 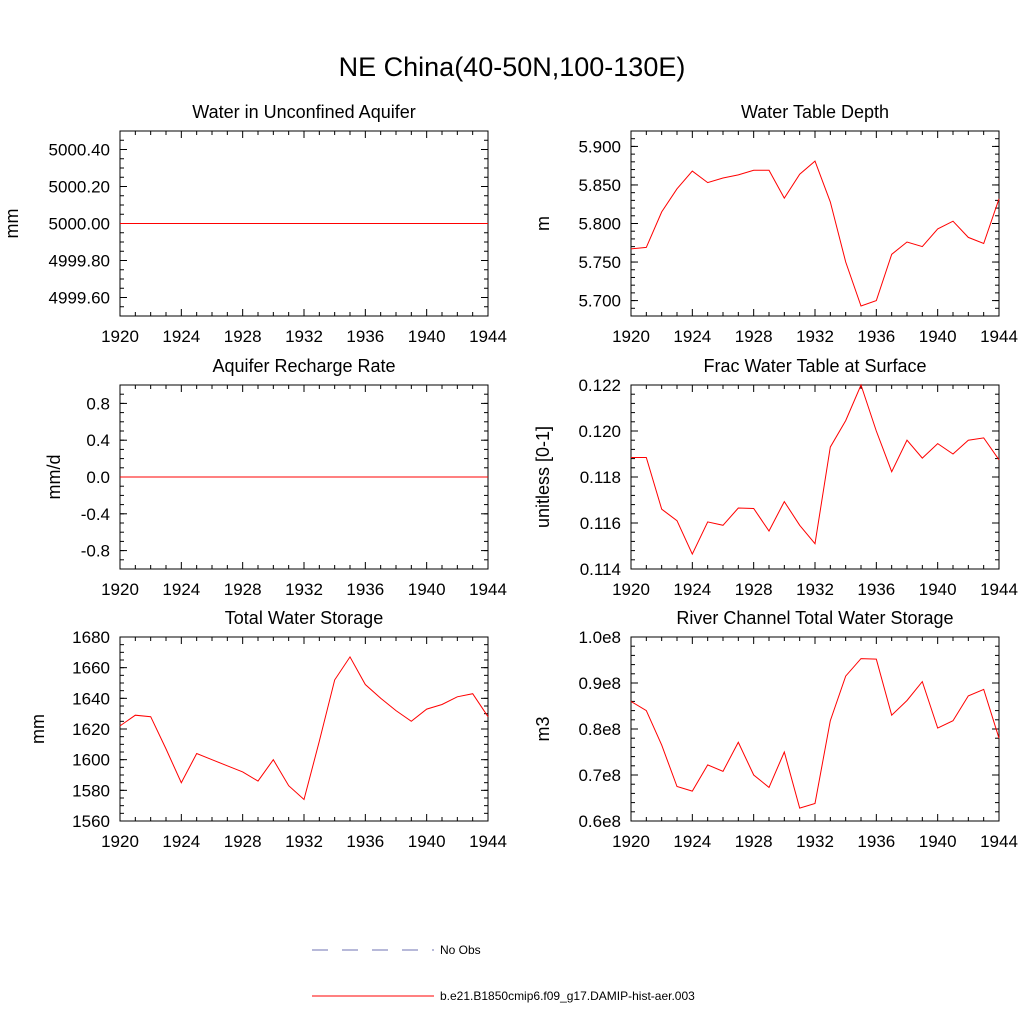 What do you see at coordinates (599, 729) in the screenshot?
I see `y-tick-label: 0.8e8` at bounding box center [599, 729].